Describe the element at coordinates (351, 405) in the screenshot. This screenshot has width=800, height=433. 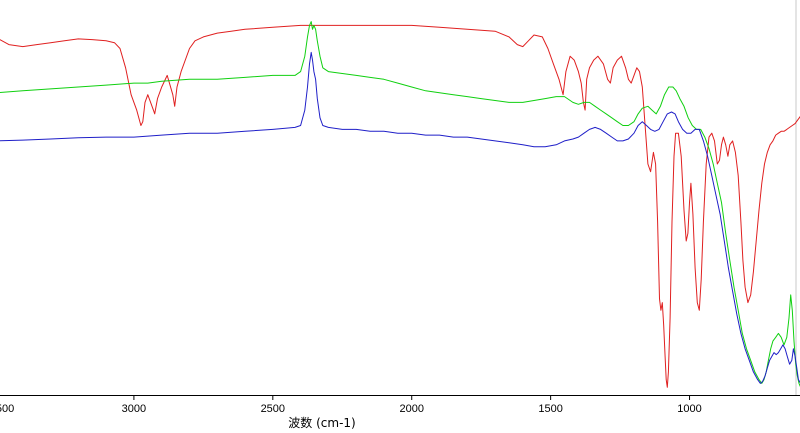
I see `x-axis-ticks: 3500 3000 2500 2000 1500 1000` at that location.